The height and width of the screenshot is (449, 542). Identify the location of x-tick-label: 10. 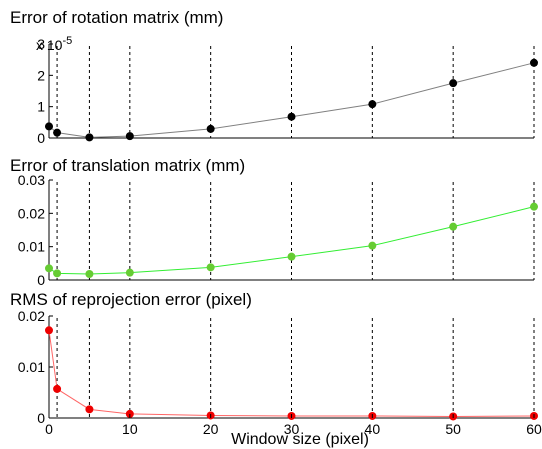
(130, 429).